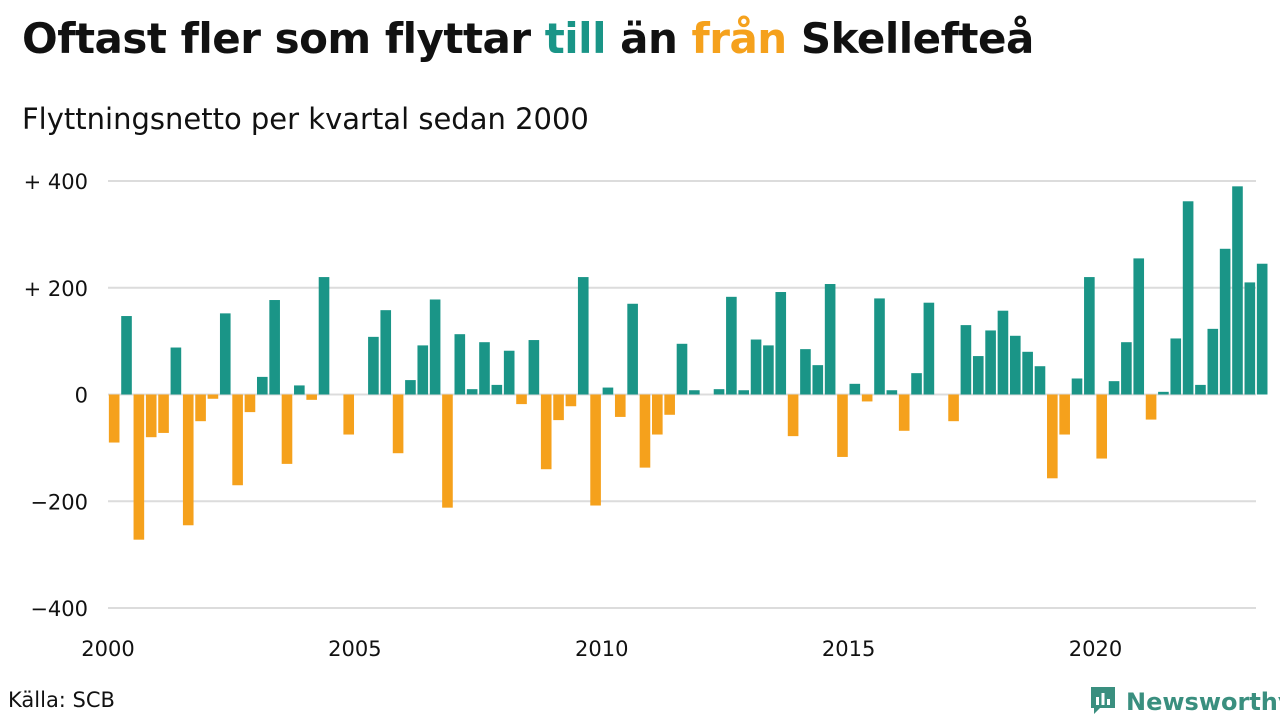  What do you see at coordinates (848, 649) in the screenshot?
I see `x-tick-label: 2015` at bounding box center [848, 649].